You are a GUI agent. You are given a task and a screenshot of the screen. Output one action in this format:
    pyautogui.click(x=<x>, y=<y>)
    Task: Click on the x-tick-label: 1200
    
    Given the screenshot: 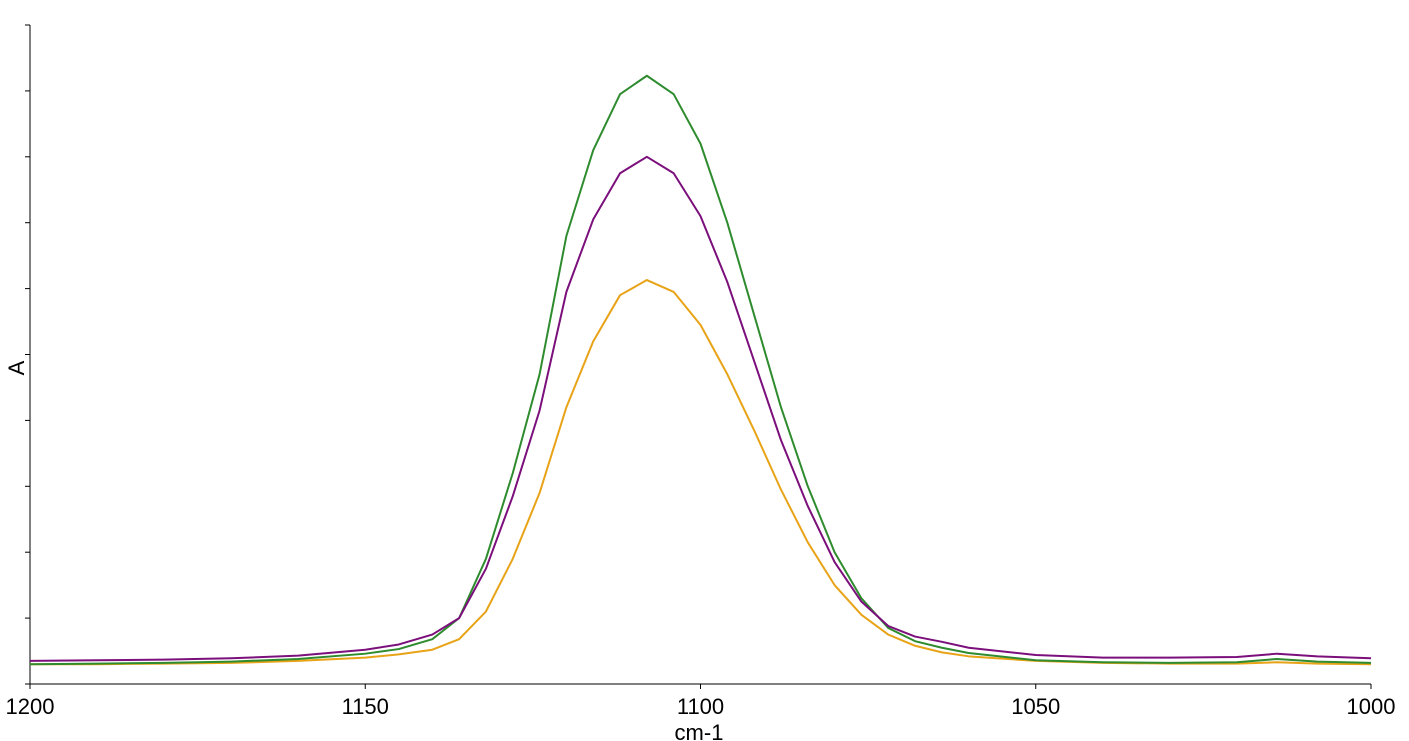 What is the action you would take?
    pyautogui.click(x=30, y=706)
    